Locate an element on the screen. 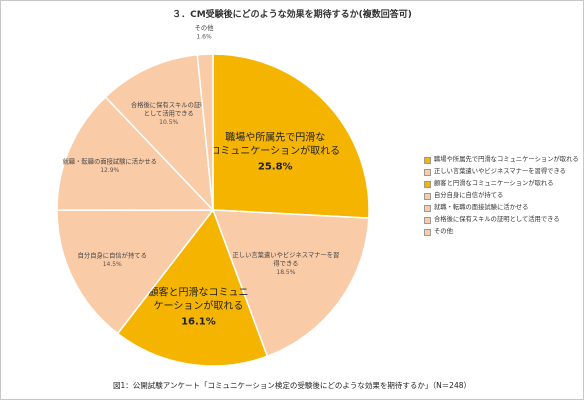 The width and height of the screenshot is (584, 400). slice-label-7: その他 is located at coordinates (205, 27).